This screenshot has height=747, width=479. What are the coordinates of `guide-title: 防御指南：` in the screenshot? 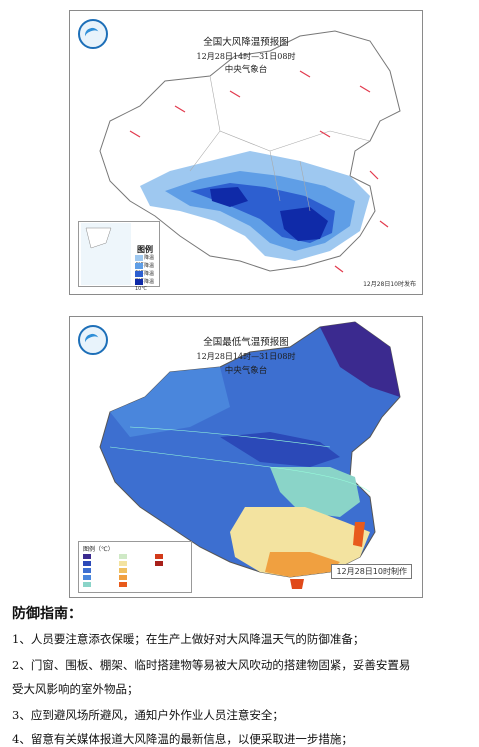 It's located at (47, 614).